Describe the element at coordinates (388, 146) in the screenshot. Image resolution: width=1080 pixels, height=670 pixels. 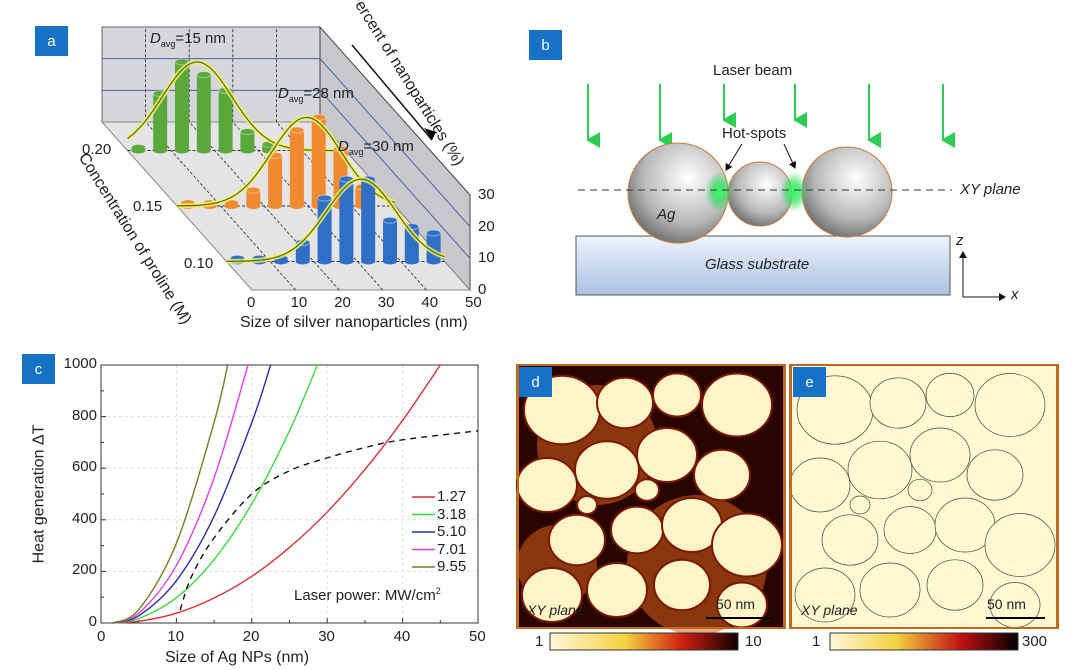
I see `davg-value: =30 nm` at that location.